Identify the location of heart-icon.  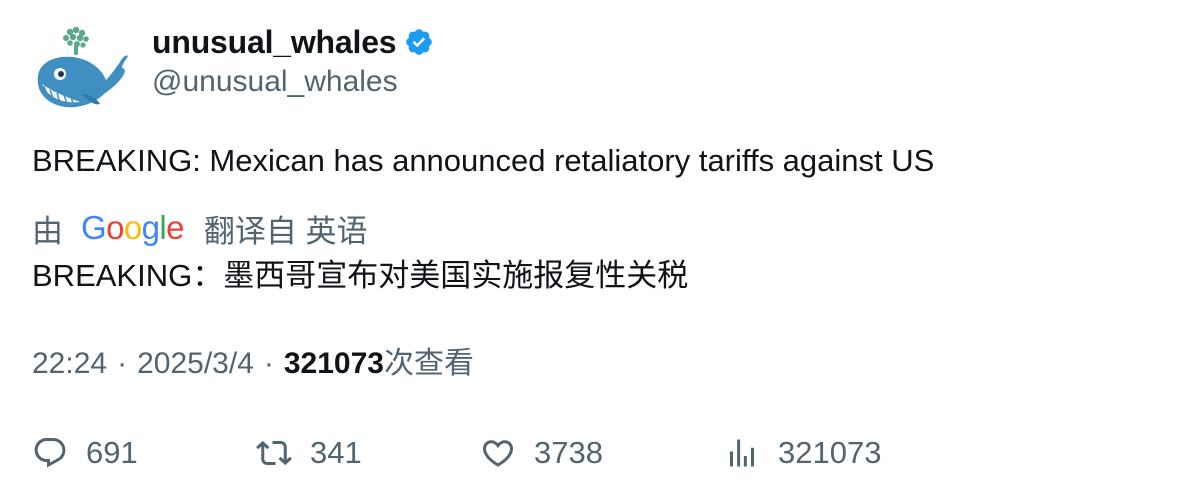
(498, 453).